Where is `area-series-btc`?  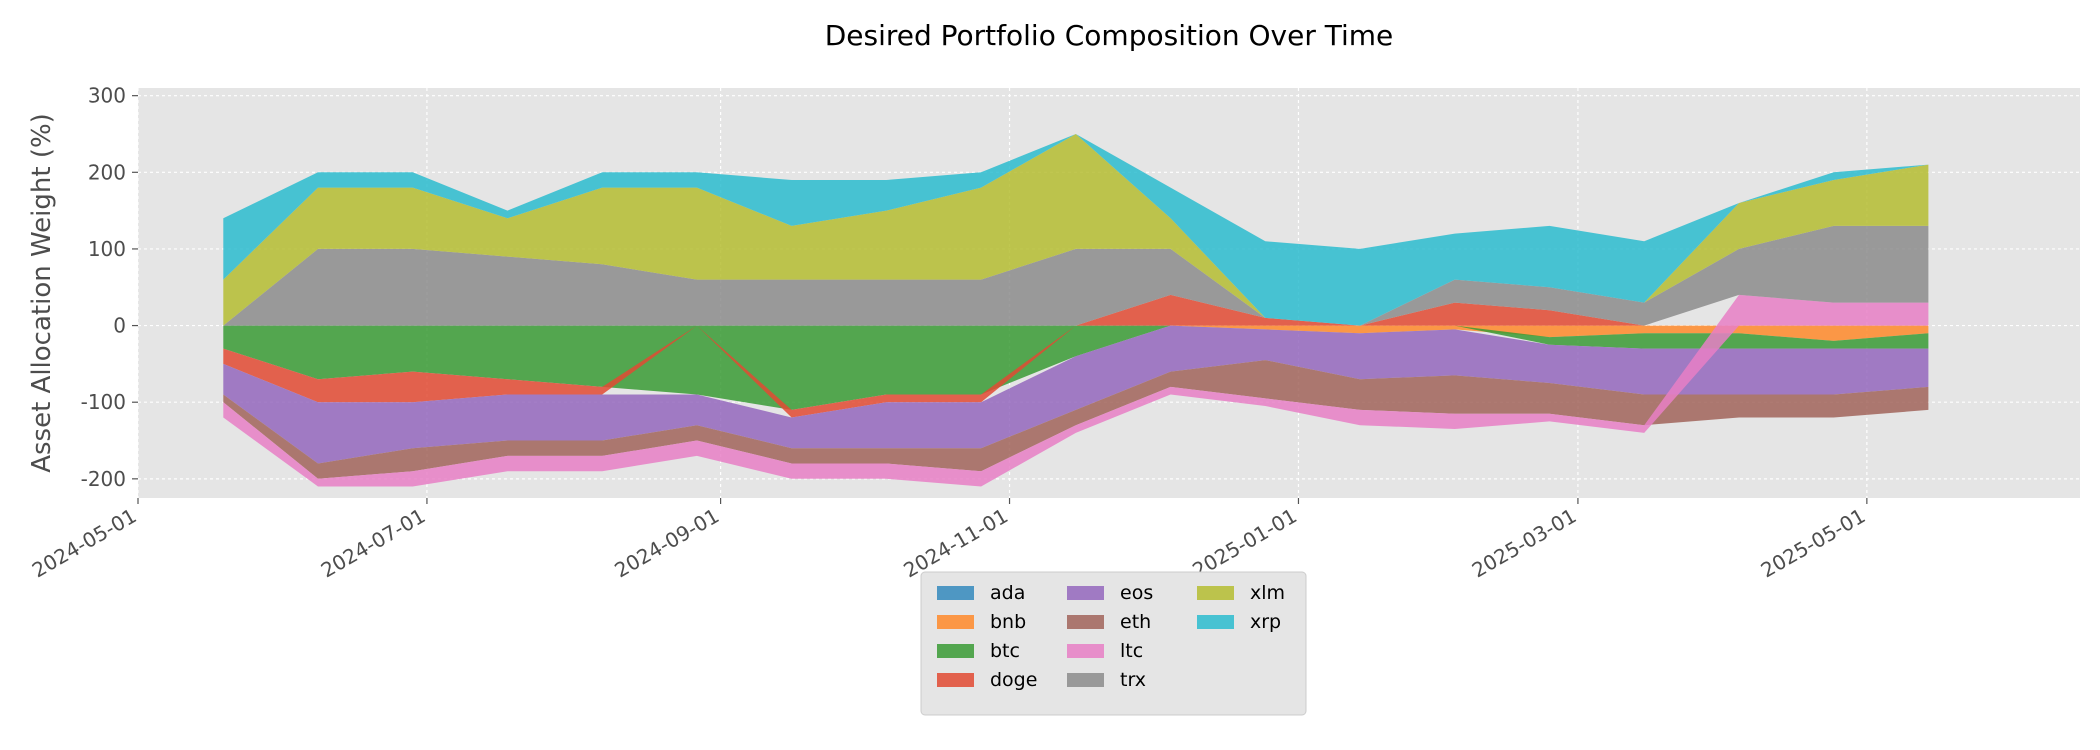
area-series-btc is located at coordinates (1076, 367).